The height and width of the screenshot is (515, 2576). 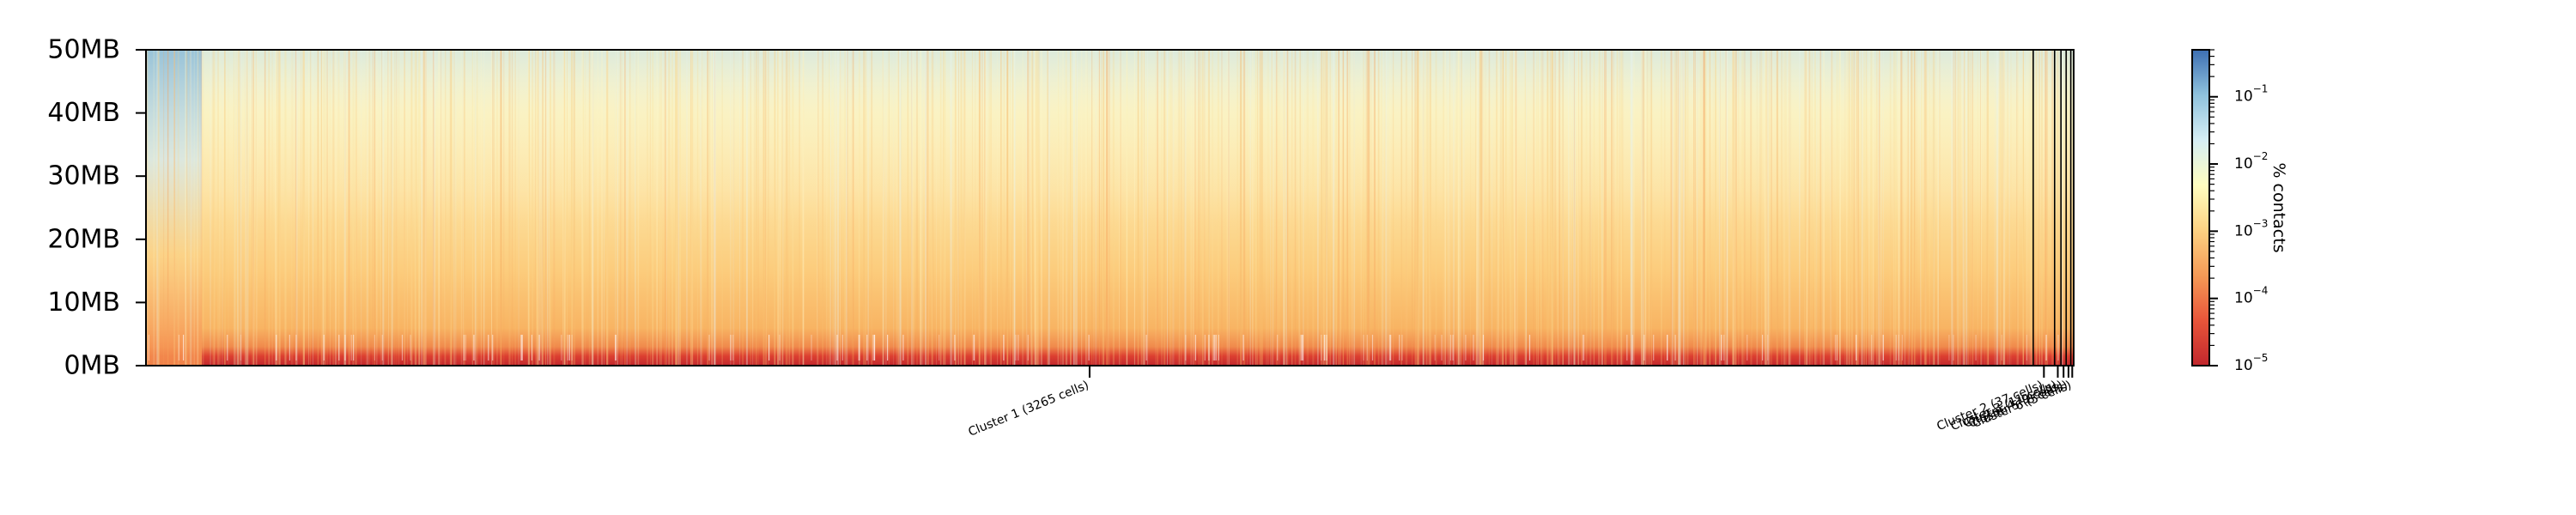 What do you see at coordinates (2251, 228) in the screenshot?
I see `colorbar-tick-label: 10⁻³` at bounding box center [2251, 228].